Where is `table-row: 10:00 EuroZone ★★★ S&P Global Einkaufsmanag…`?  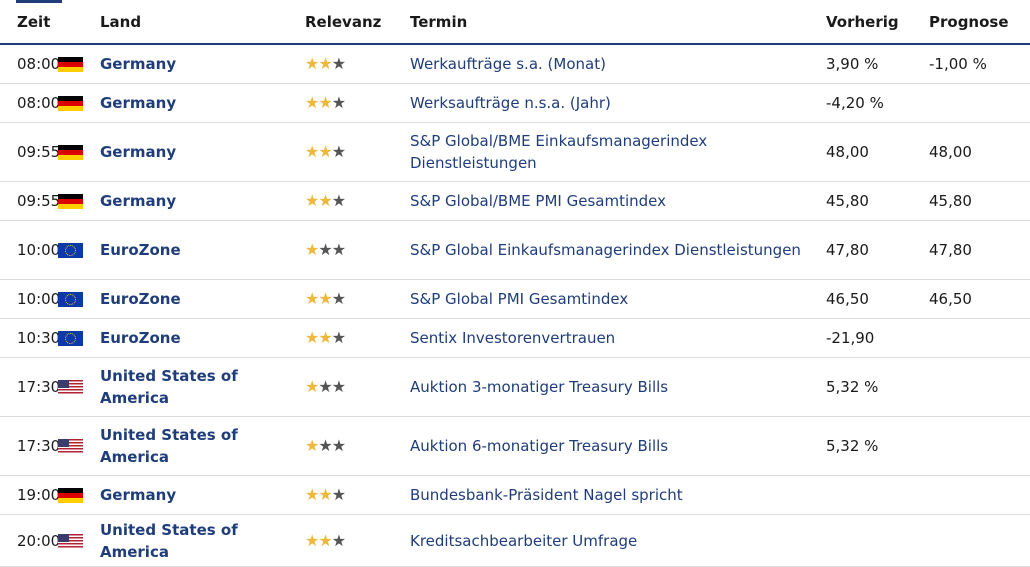 table-row: 10:00 EuroZone ★★★ S&P Global Einkaufsmanag… is located at coordinates (515, 250).